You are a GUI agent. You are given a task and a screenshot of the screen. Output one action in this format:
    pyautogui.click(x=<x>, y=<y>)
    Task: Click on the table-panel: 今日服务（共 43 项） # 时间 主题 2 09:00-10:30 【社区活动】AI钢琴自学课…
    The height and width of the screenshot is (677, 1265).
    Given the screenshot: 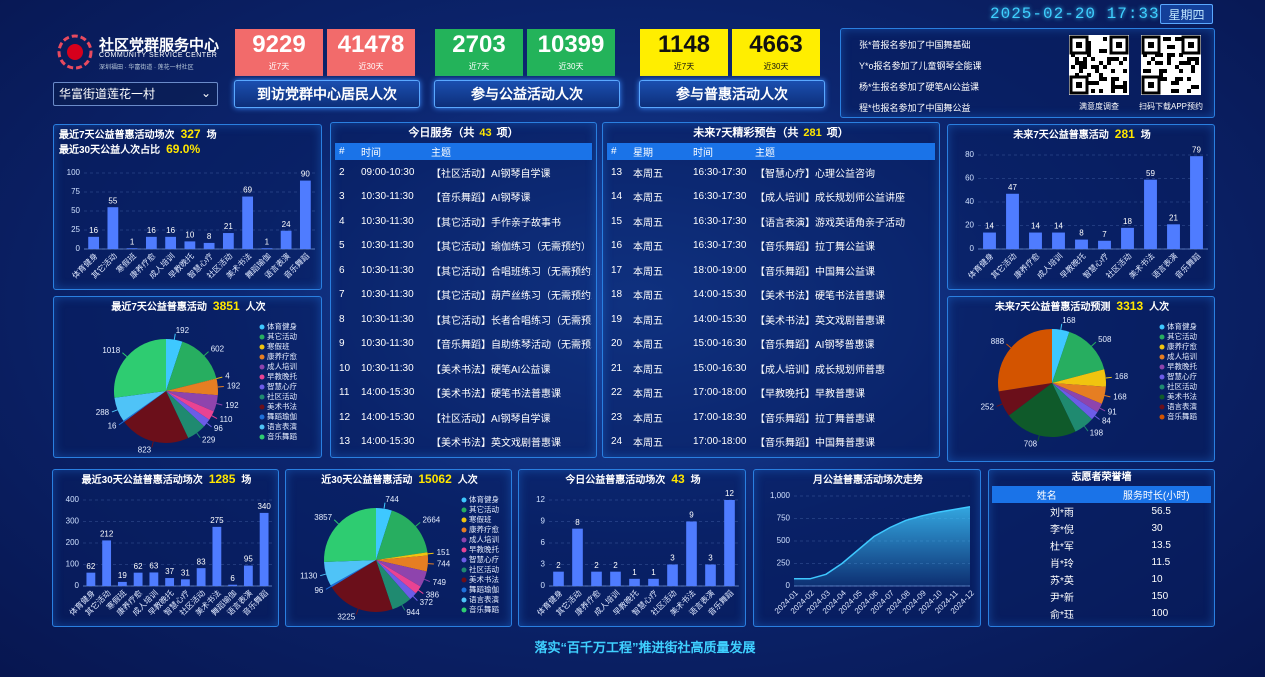 What is the action you would take?
    pyautogui.click(x=463, y=290)
    